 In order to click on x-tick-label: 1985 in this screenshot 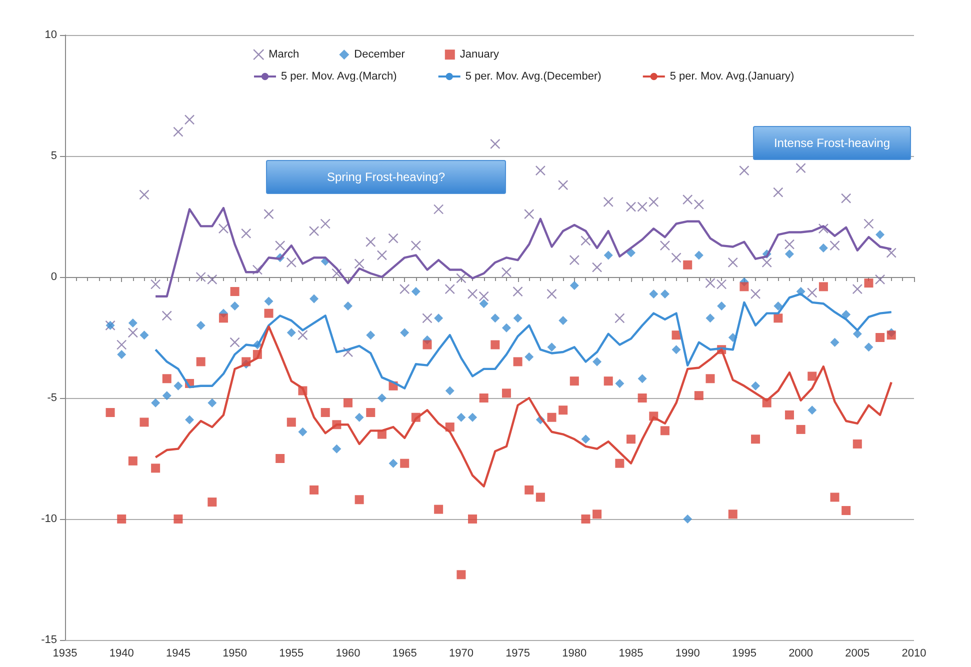, I will do `click(631, 654)`.